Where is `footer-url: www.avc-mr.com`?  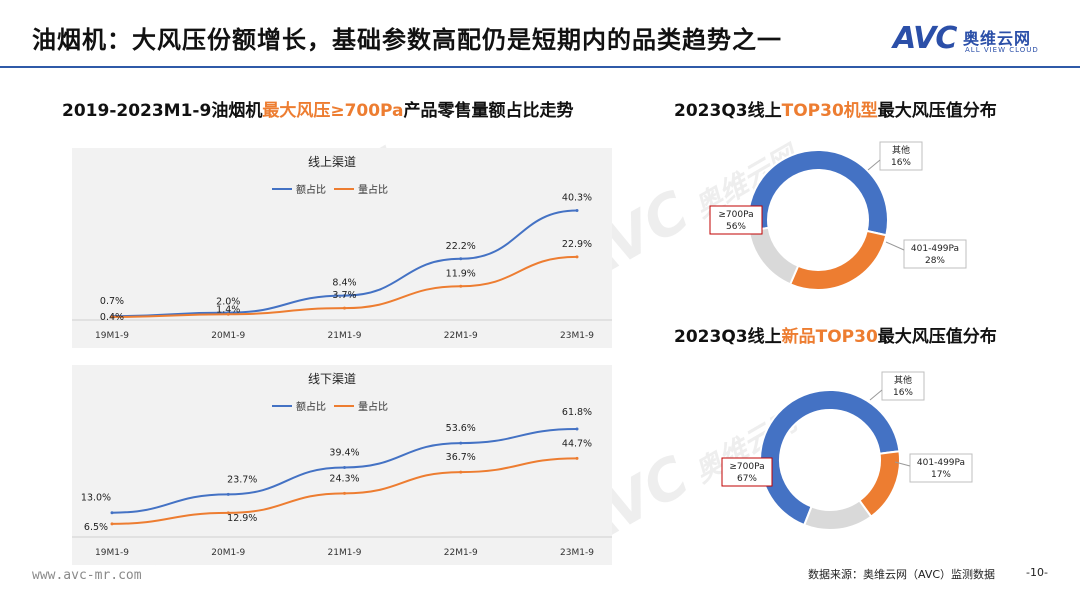
footer-url: www.avc-mr.com is located at coordinates (87, 575).